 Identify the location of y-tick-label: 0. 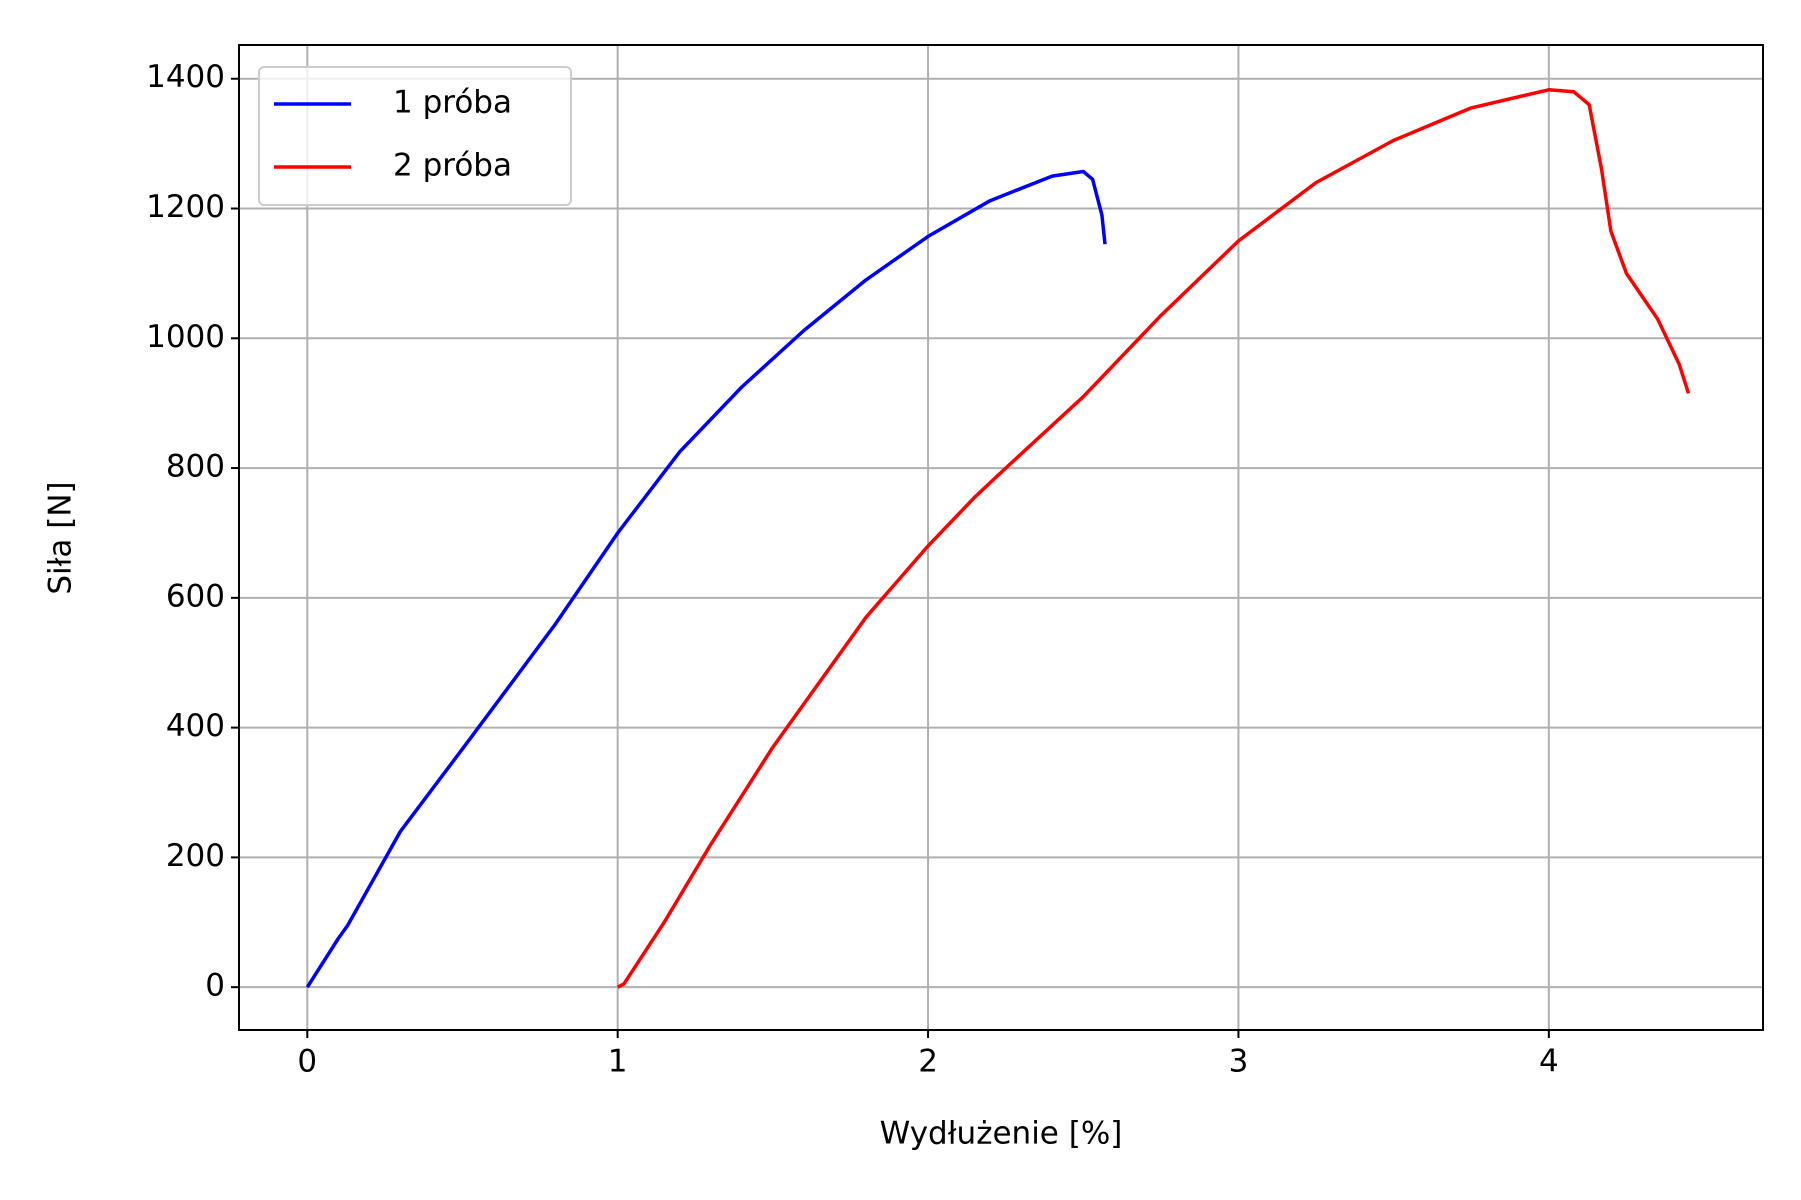
(215, 986).